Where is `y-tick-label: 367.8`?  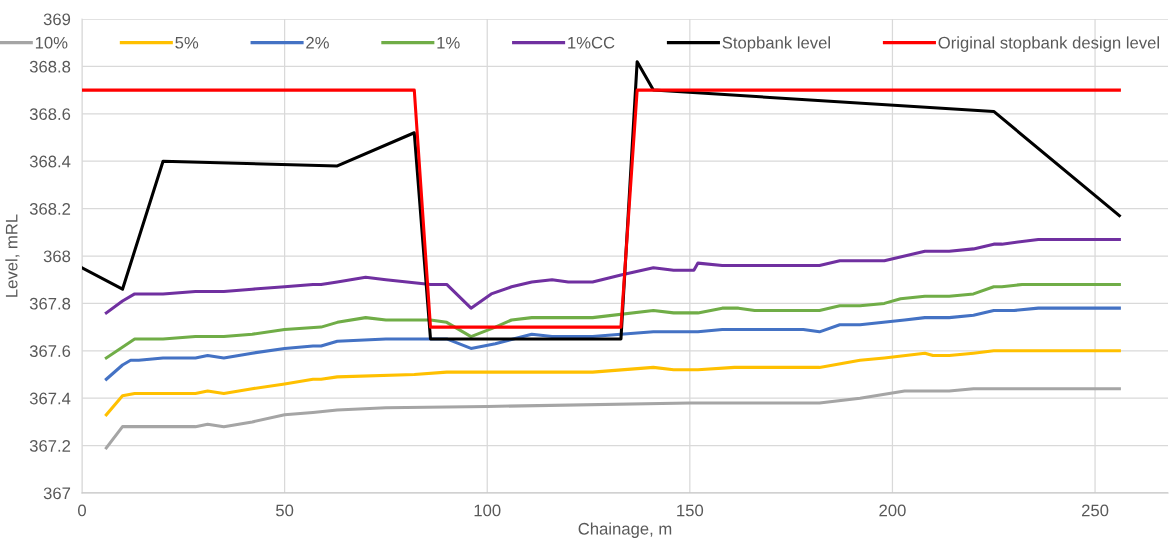
y-tick-label: 367.8 is located at coordinates (50, 303).